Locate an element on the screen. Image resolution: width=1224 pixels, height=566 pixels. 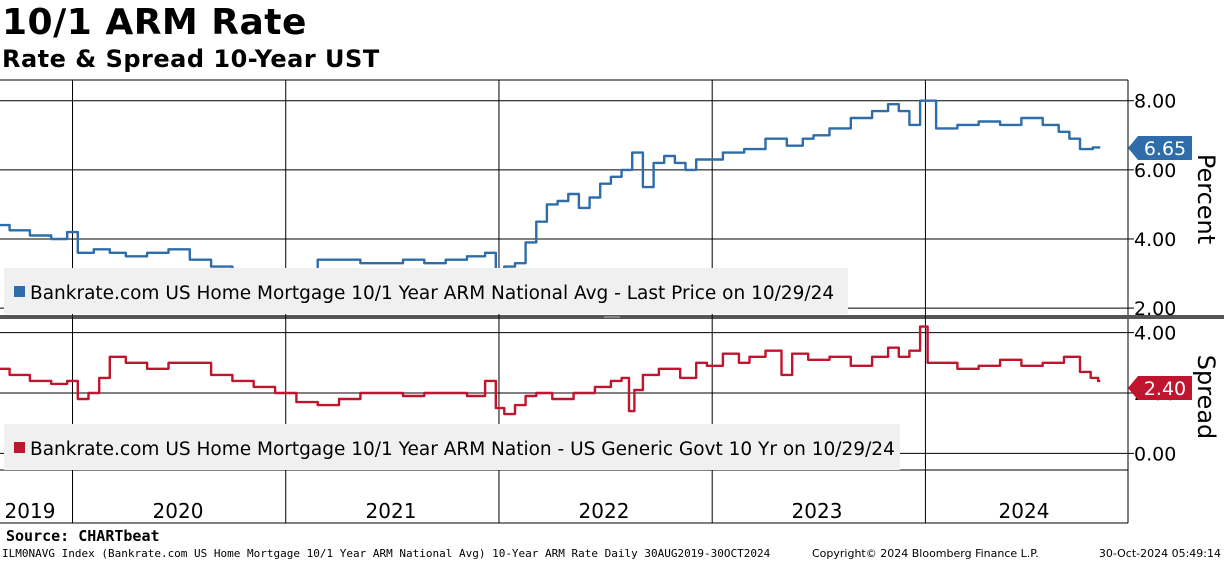
rate-last-value: 6.65 is located at coordinates (1165, 149).